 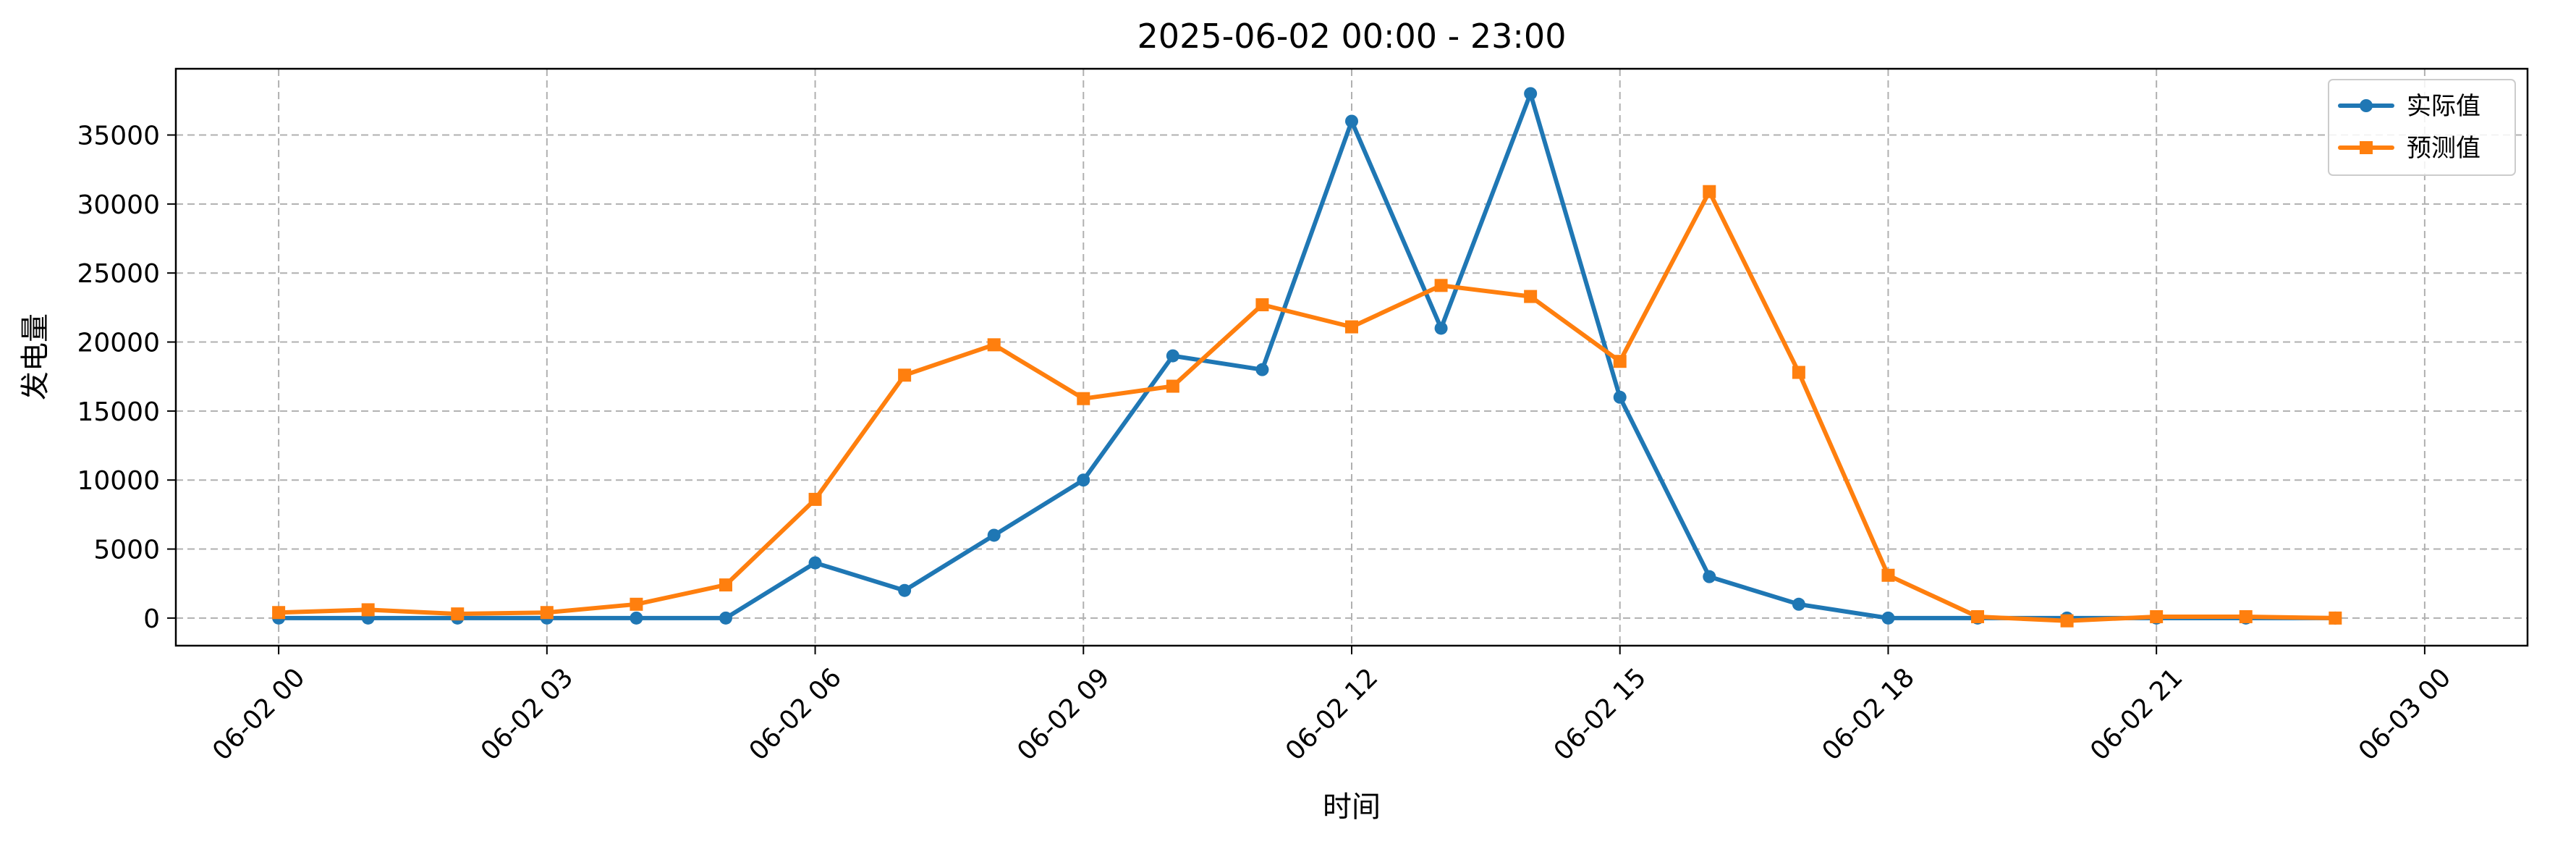 I want to click on y-axis-title: 发电量, so click(x=35, y=356).